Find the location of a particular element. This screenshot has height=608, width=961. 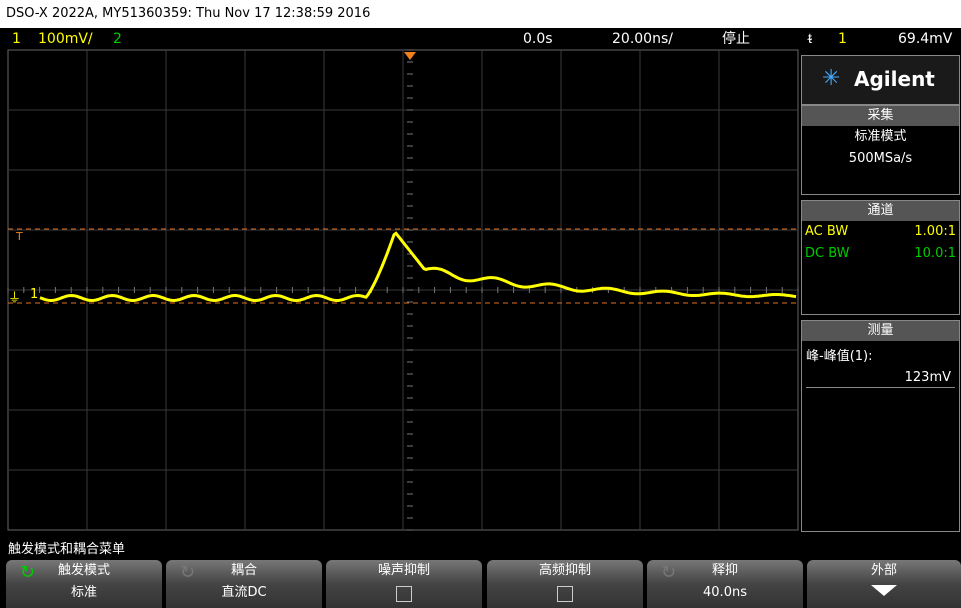

menu-title: 触发模式和耦合菜单 is located at coordinates (67, 549).